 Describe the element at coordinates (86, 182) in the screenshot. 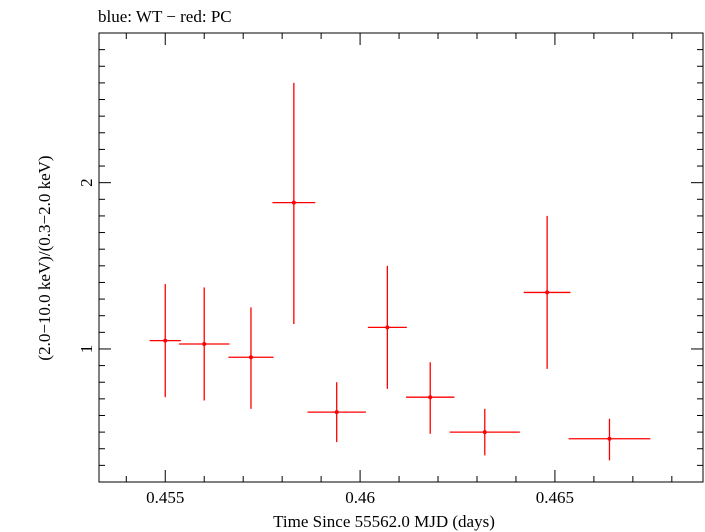

I see `y-tick-label: 2` at that location.